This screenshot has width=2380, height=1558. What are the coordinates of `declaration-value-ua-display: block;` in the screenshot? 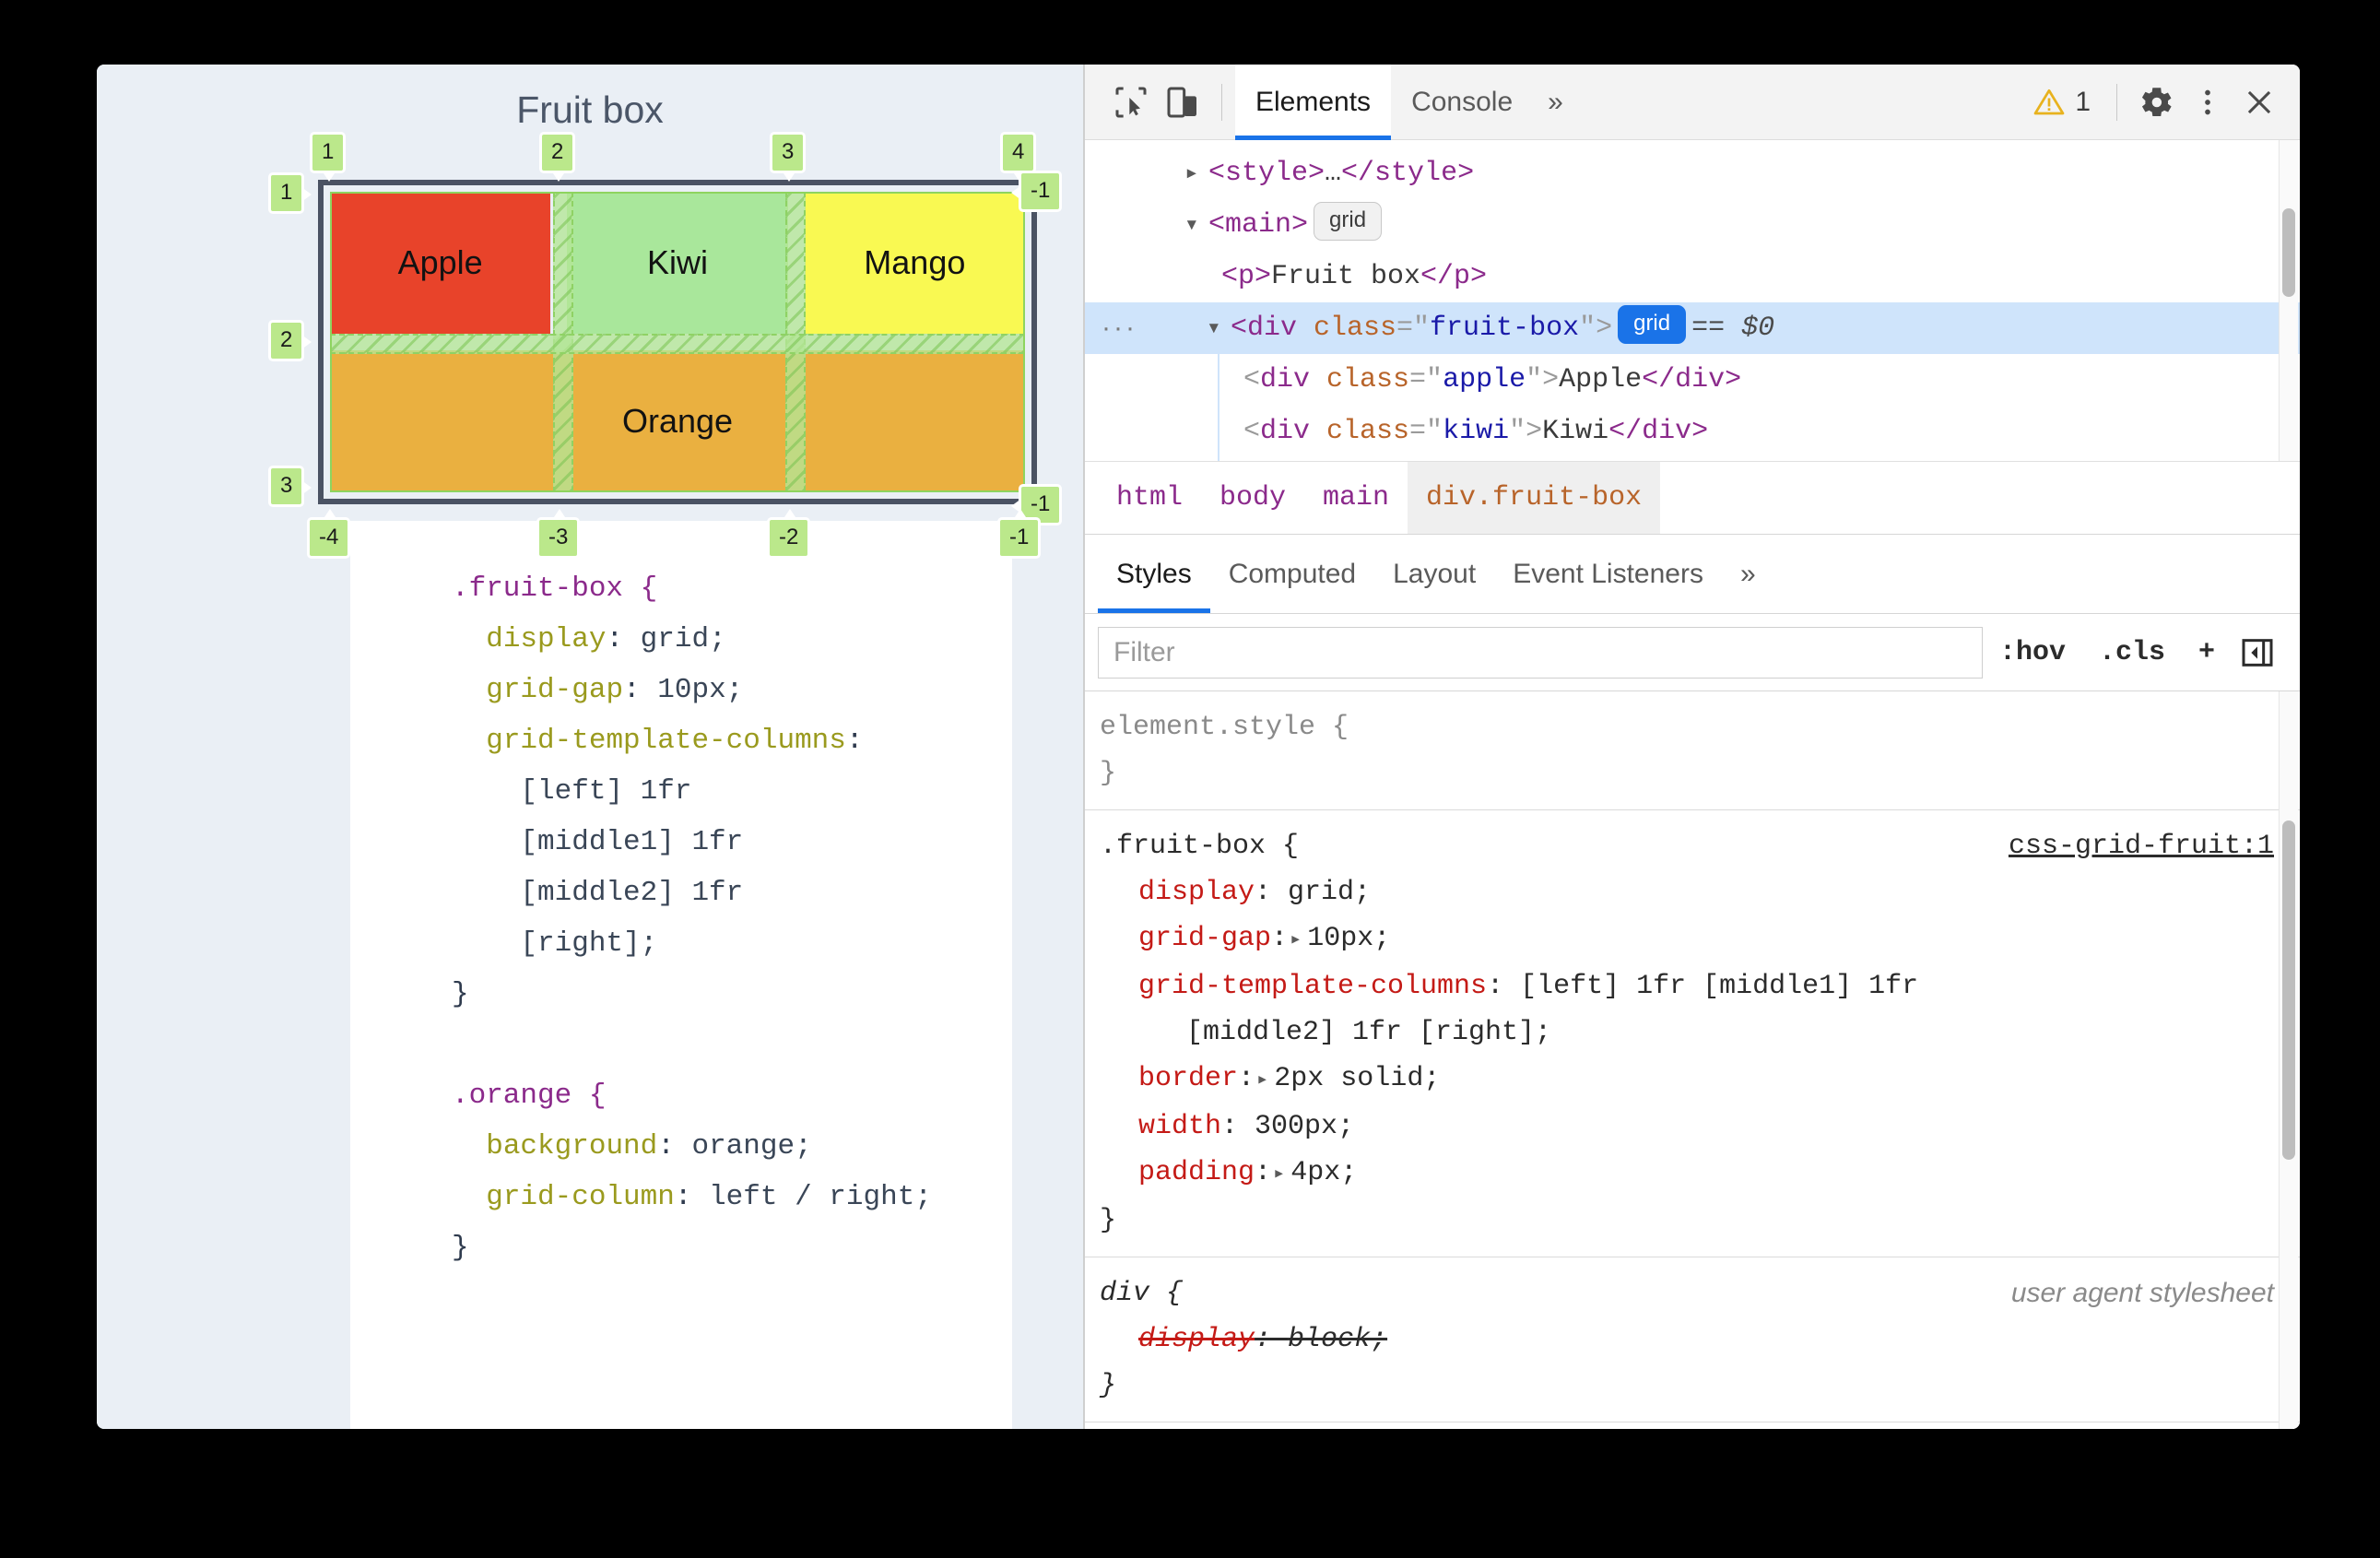 It's located at (1338, 1339).